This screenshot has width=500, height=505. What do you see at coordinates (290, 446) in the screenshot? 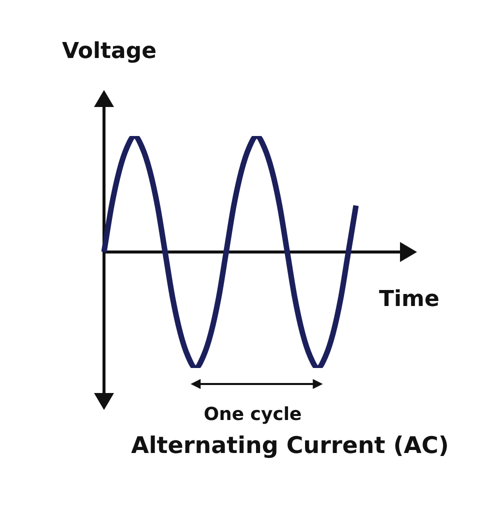
I see `text: Alternating Current (AC)` at bounding box center [290, 446].